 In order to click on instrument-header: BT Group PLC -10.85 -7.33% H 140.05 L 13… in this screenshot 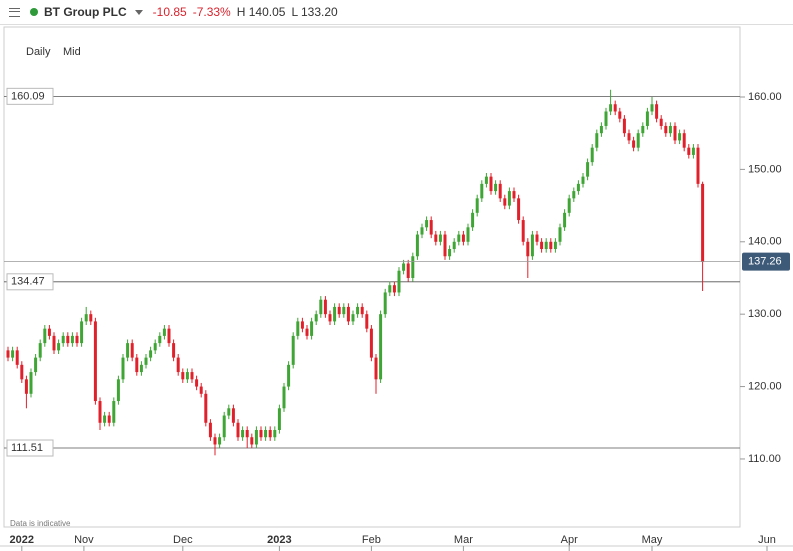, I will do `click(396, 12)`.